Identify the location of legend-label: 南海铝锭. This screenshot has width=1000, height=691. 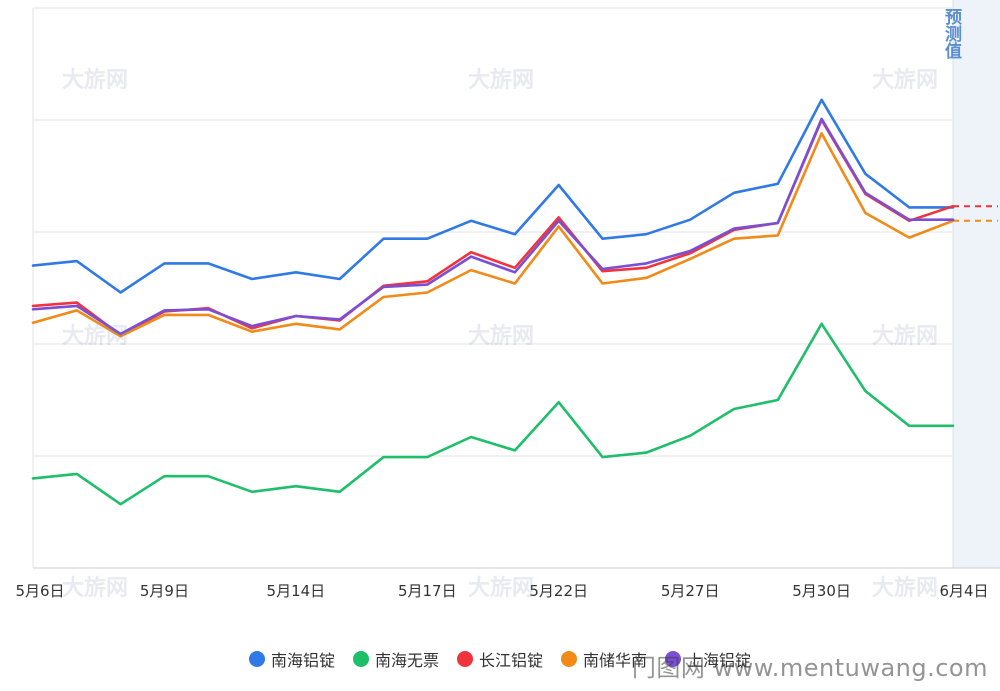
(302, 660).